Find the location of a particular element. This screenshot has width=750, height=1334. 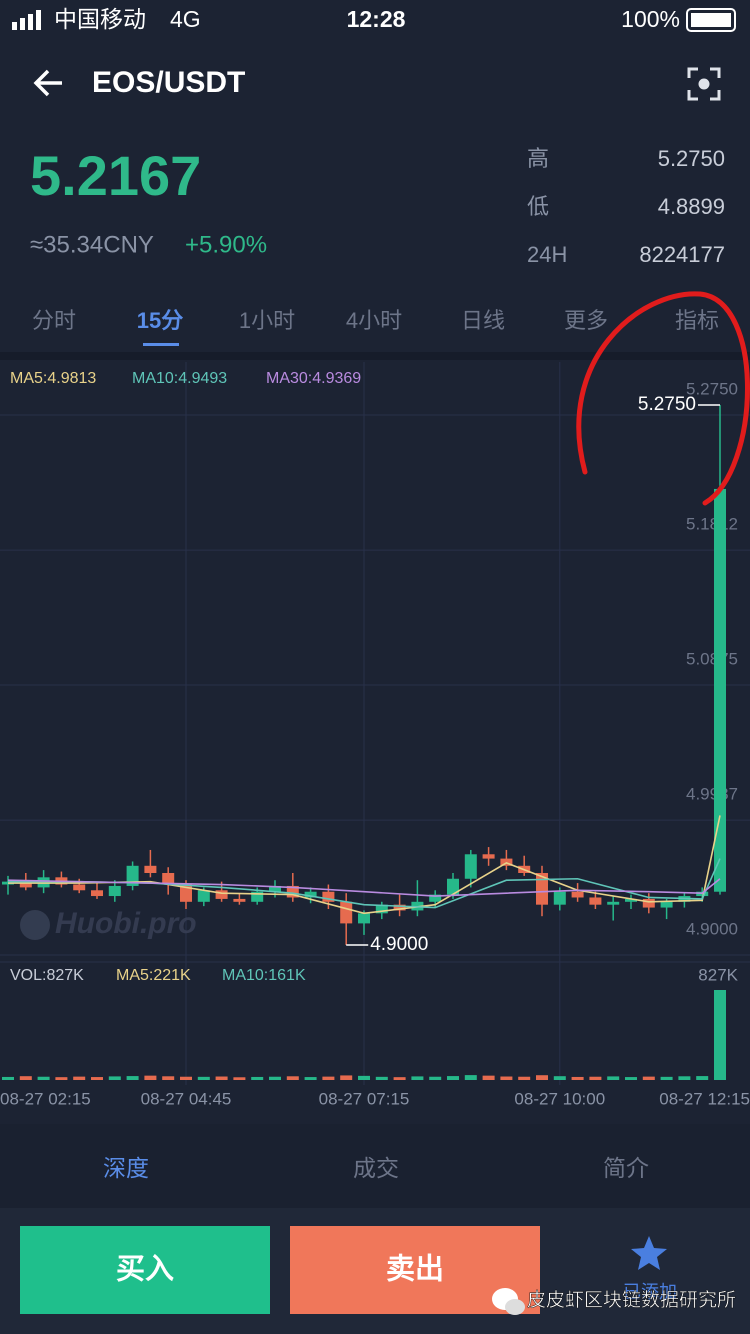

footer-tab-bar is located at coordinates (375, 1166).